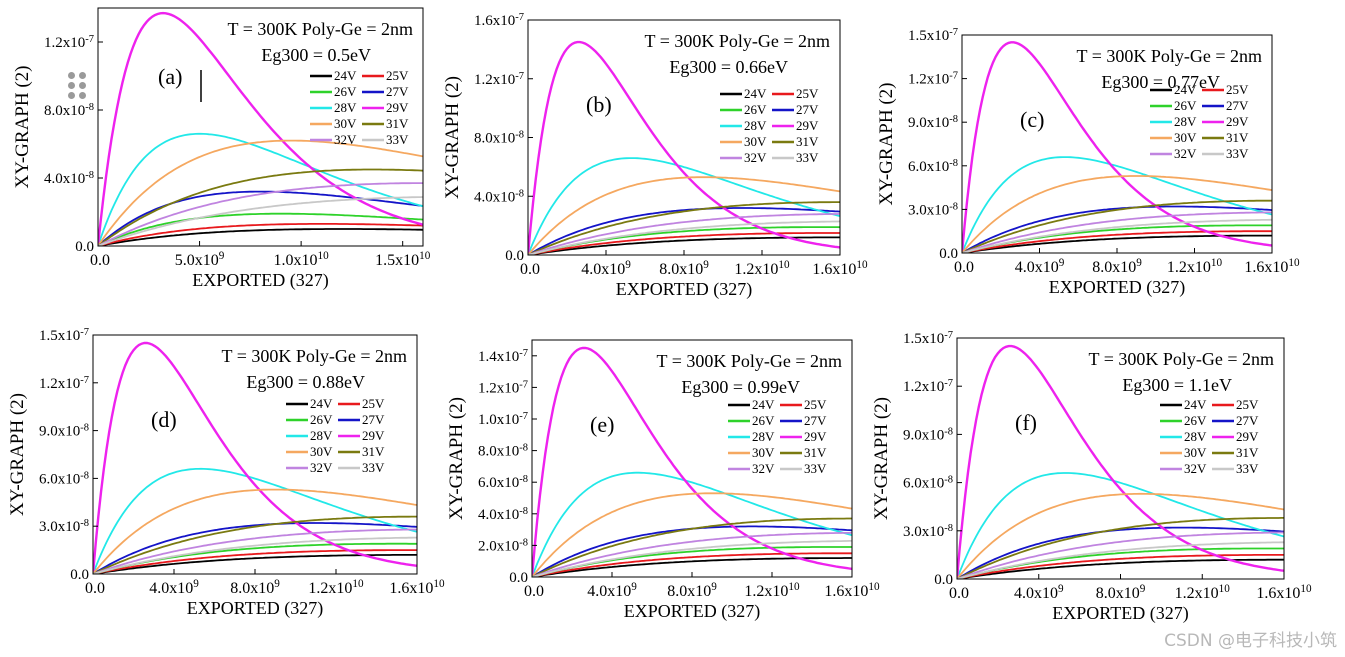 This screenshot has height=657, width=1345. What do you see at coordinates (503, 420) in the screenshot?
I see `y-tick-label: 1.0x10⁻⁷` at bounding box center [503, 420].